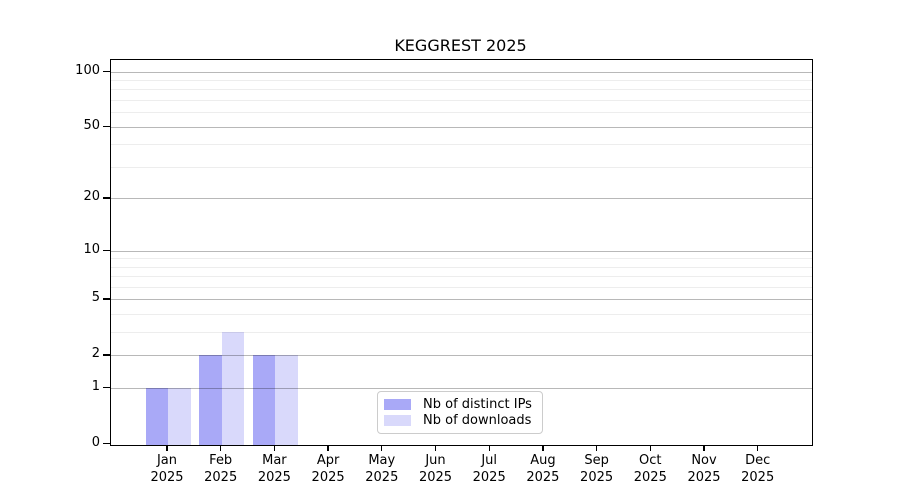 The image size is (900, 500). What do you see at coordinates (397, 404) in the screenshot?
I see `legend-swatch-distinct-ips` at bounding box center [397, 404].